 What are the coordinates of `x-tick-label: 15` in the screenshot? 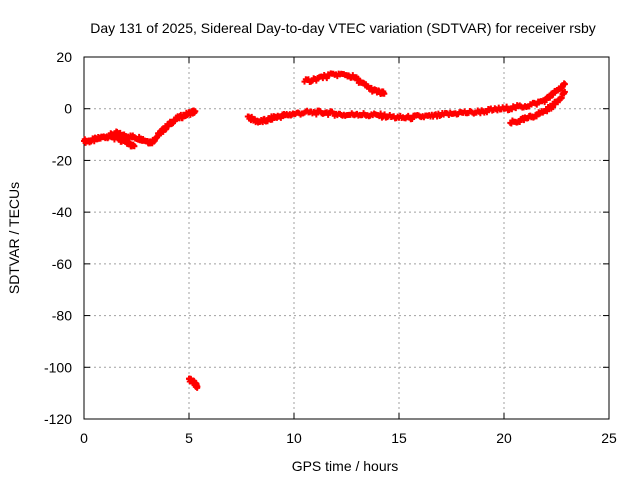 It's located at (399, 438).